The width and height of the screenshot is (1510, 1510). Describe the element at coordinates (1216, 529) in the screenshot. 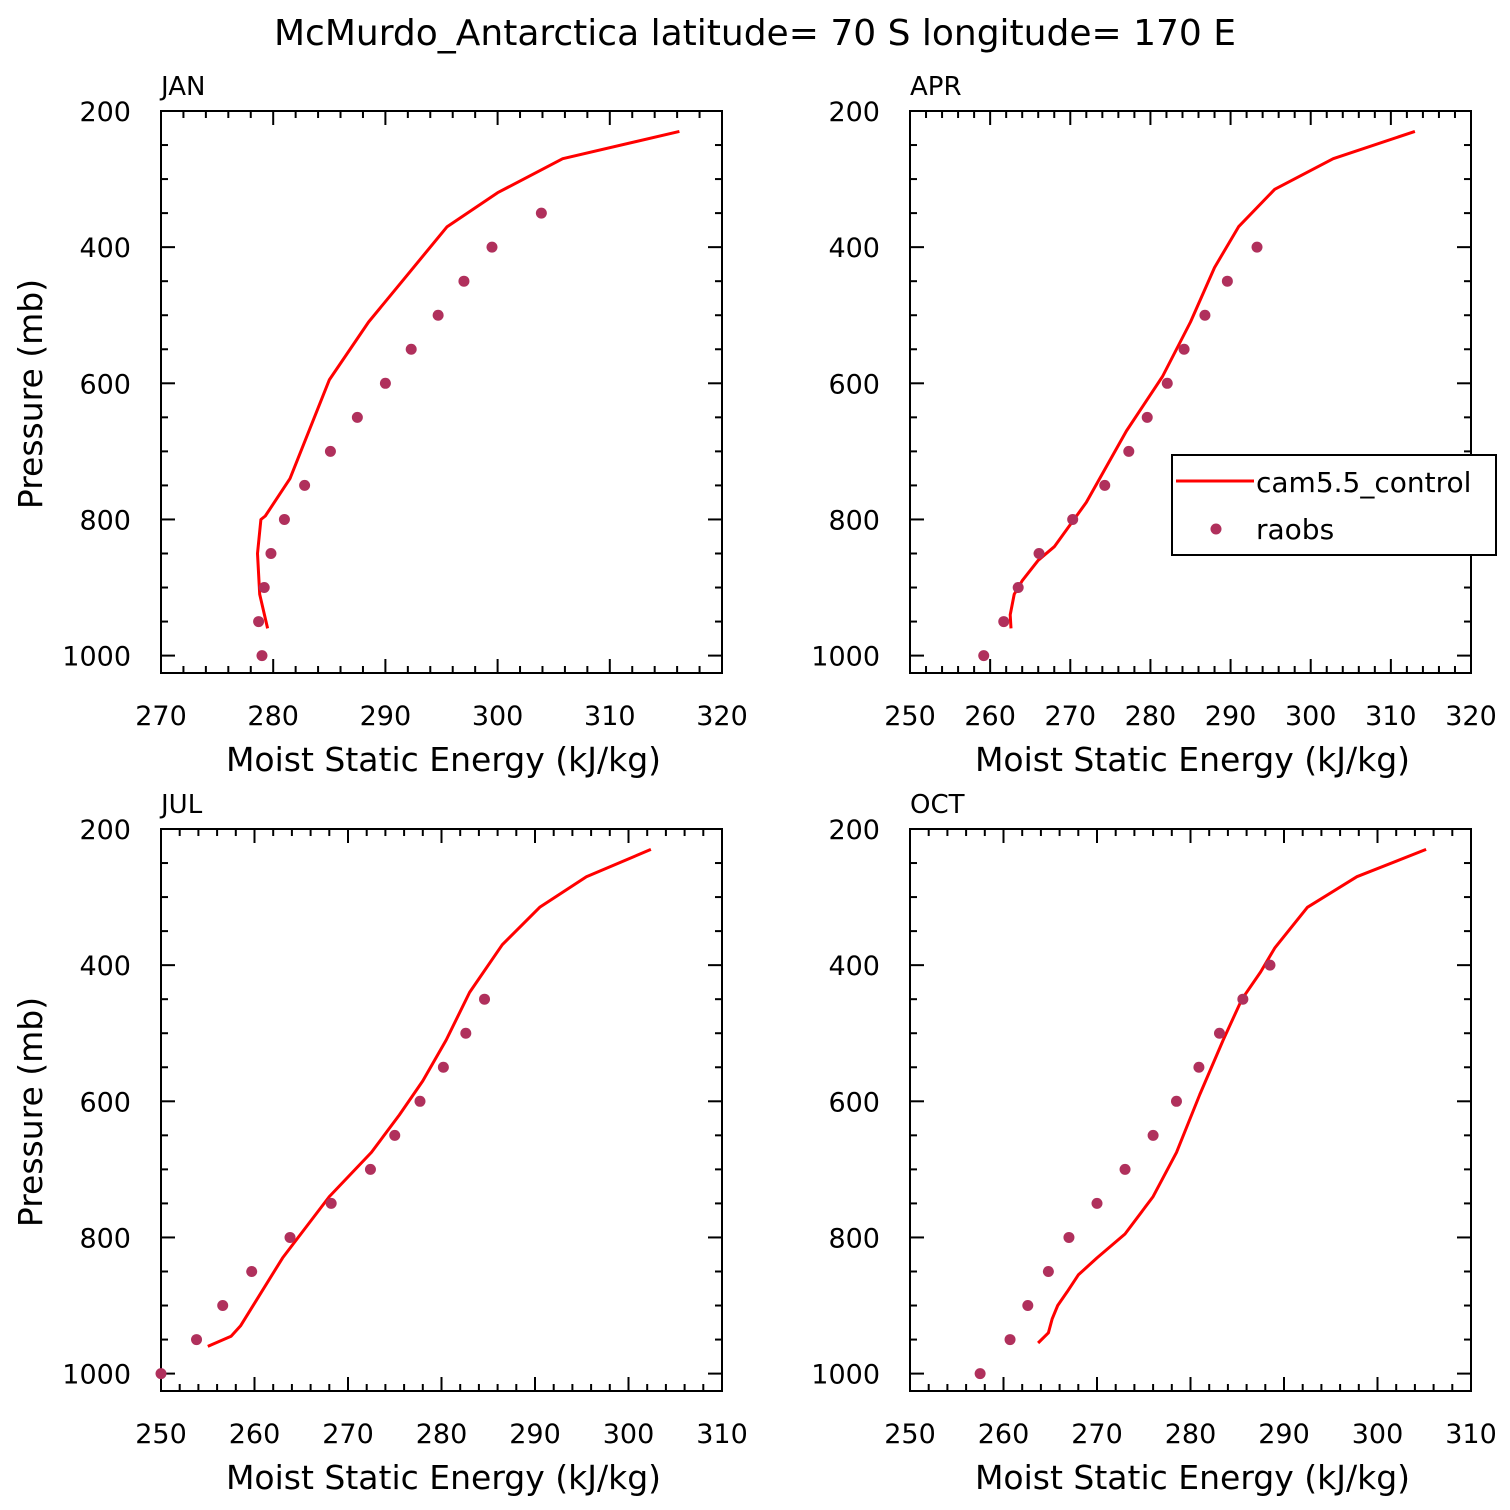

I see `legend-dot-swatch` at that location.